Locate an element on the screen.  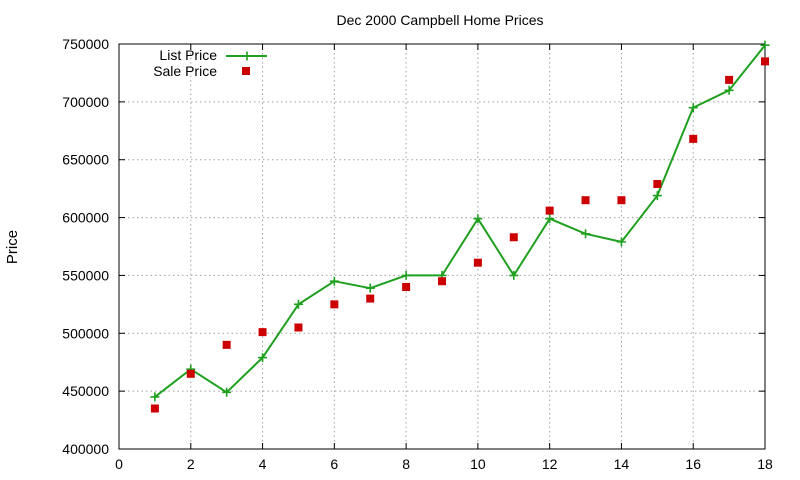
x-tick-label: 6 is located at coordinates (334, 464).